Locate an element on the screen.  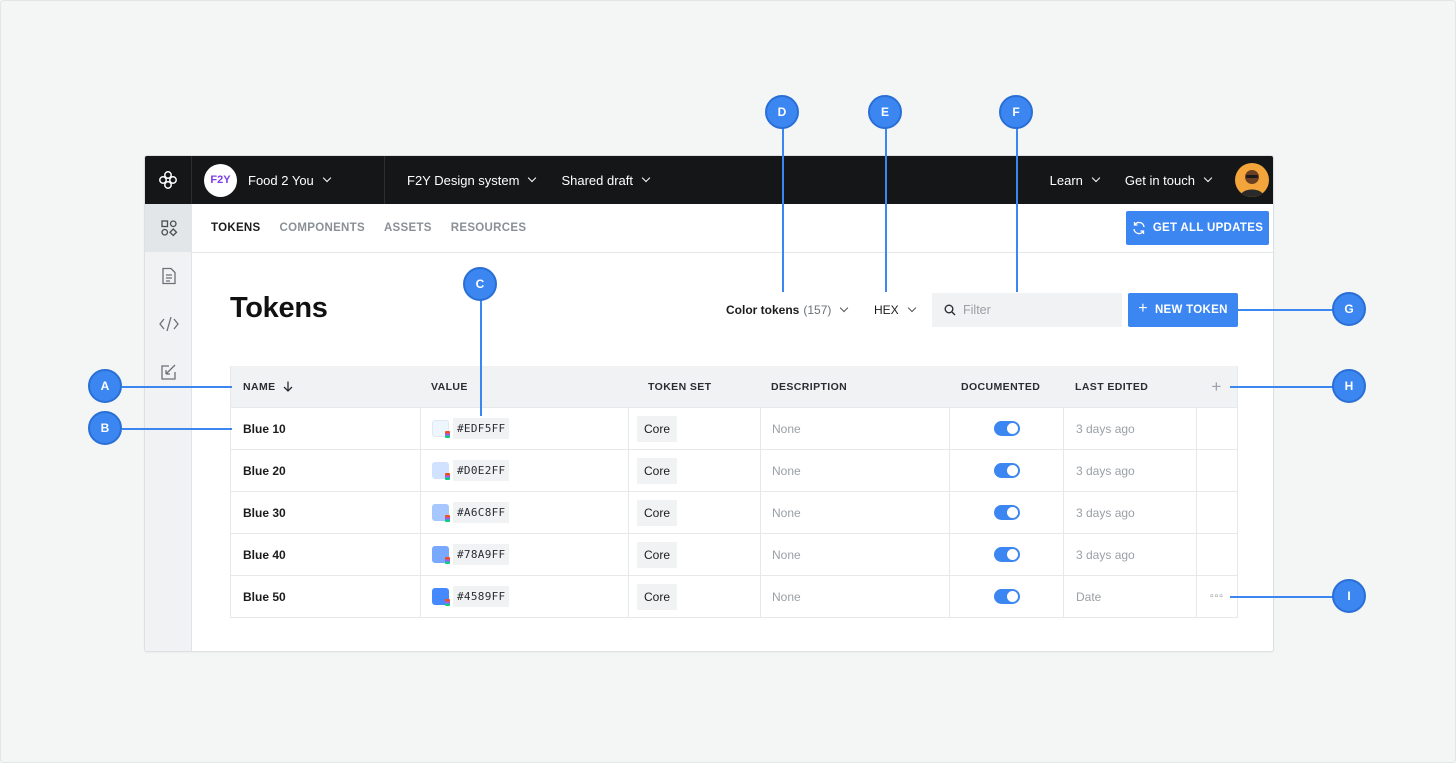
token-name: Blue 20 is located at coordinates (264, 470).